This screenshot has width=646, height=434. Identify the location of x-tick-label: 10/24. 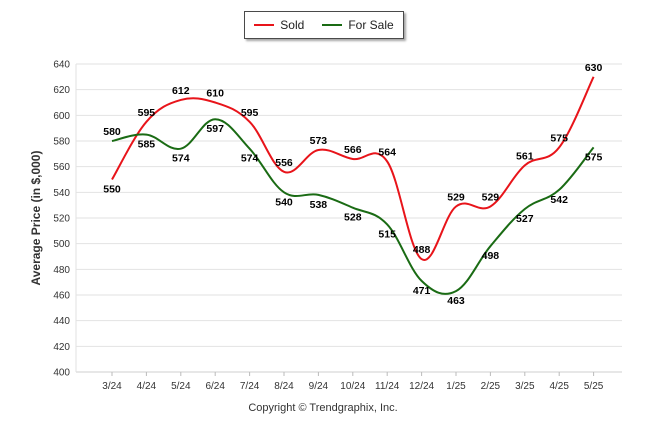
(352, 386).